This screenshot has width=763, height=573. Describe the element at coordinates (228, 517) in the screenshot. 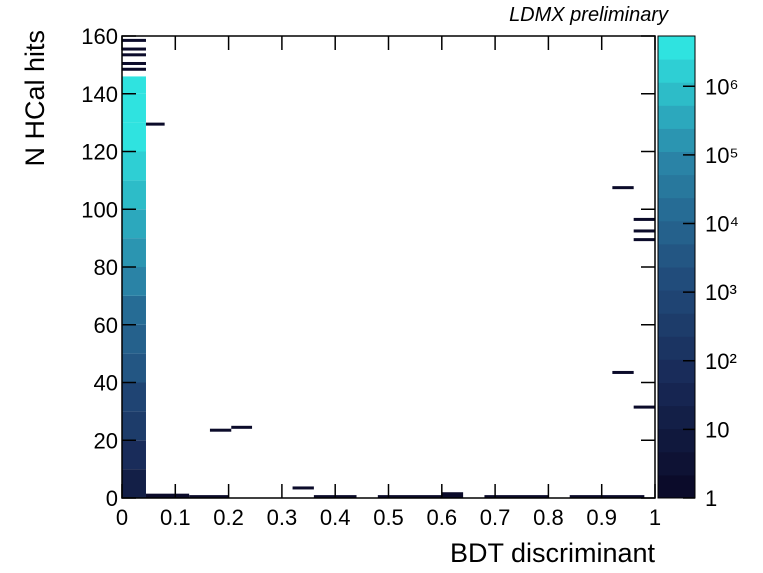

I see `x-tick-label: 0.2` at that location.